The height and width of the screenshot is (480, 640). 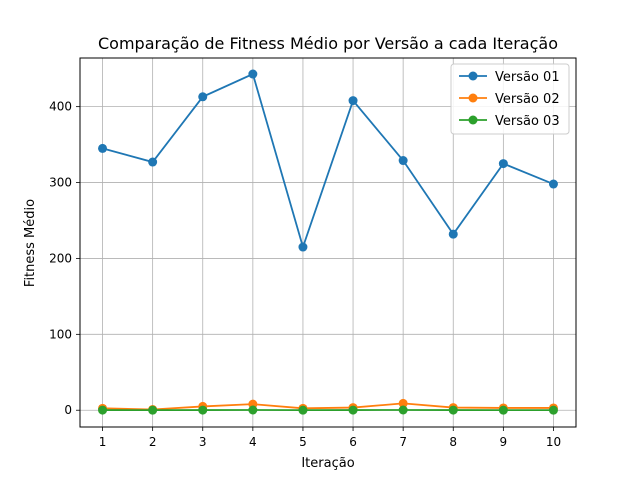 I want to click on legend-item: Versão 02, so click(x=509, y=99).